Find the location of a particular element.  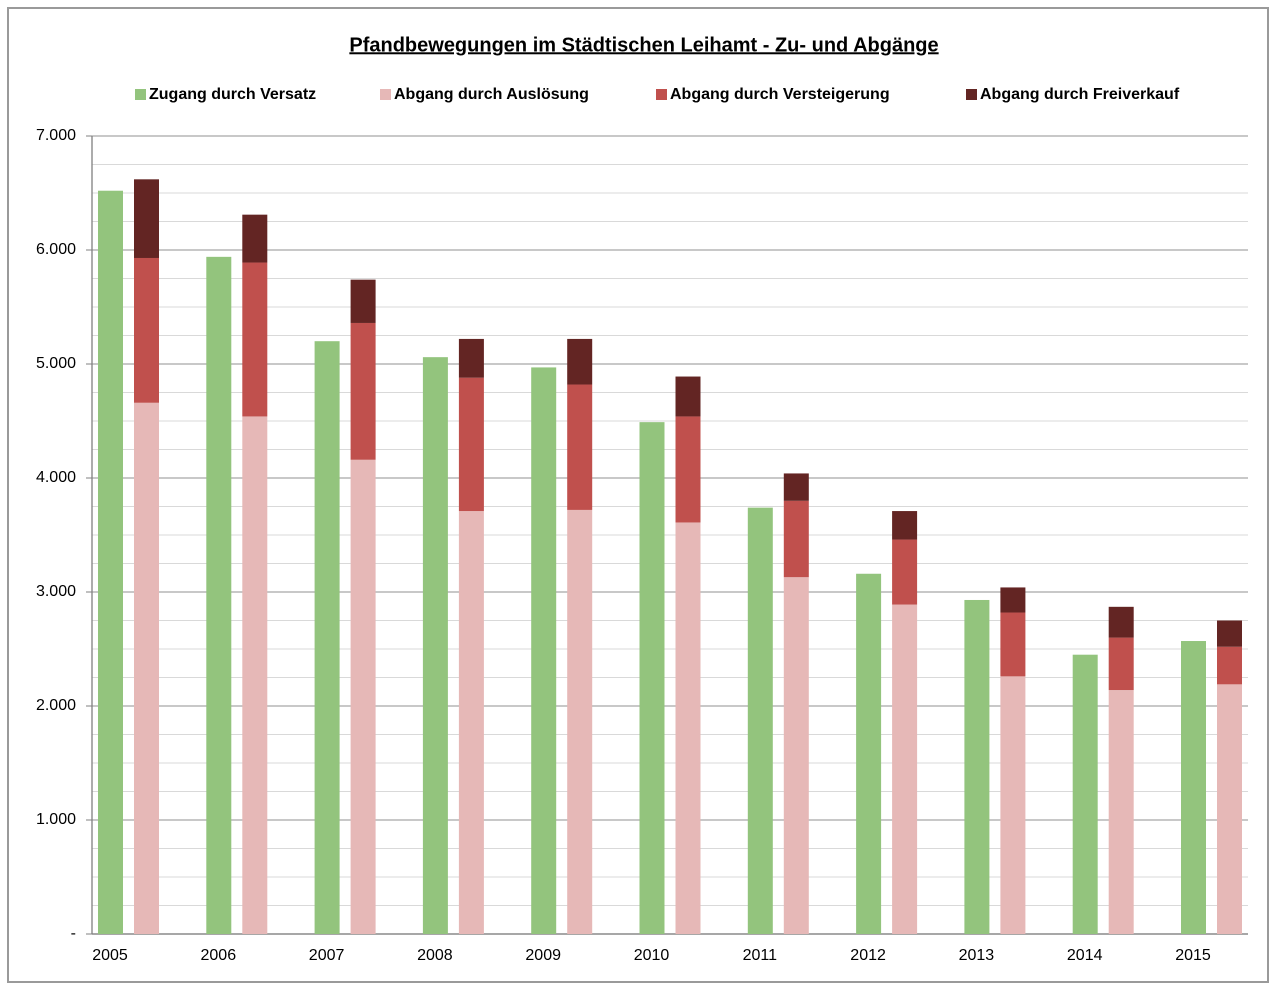

x-tick-label: 2015 is located at coordinates (1193, 955).